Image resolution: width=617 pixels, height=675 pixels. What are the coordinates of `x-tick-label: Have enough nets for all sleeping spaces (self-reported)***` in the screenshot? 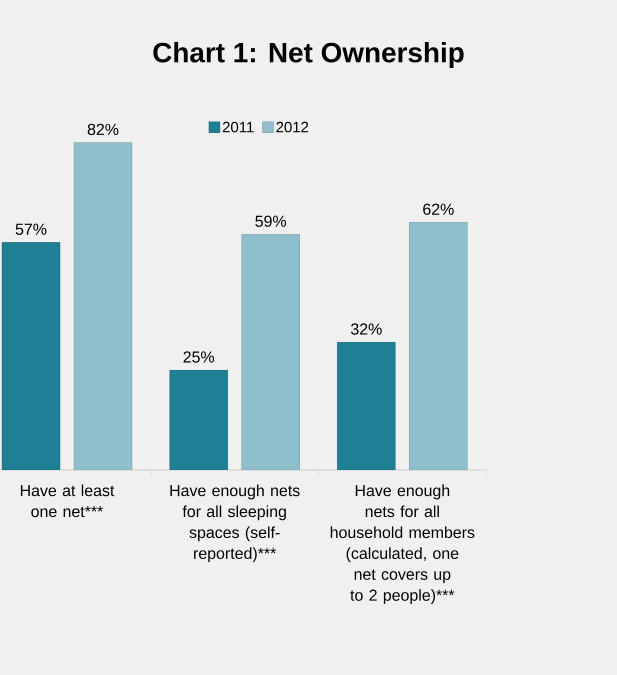 It's located at (235, 523).